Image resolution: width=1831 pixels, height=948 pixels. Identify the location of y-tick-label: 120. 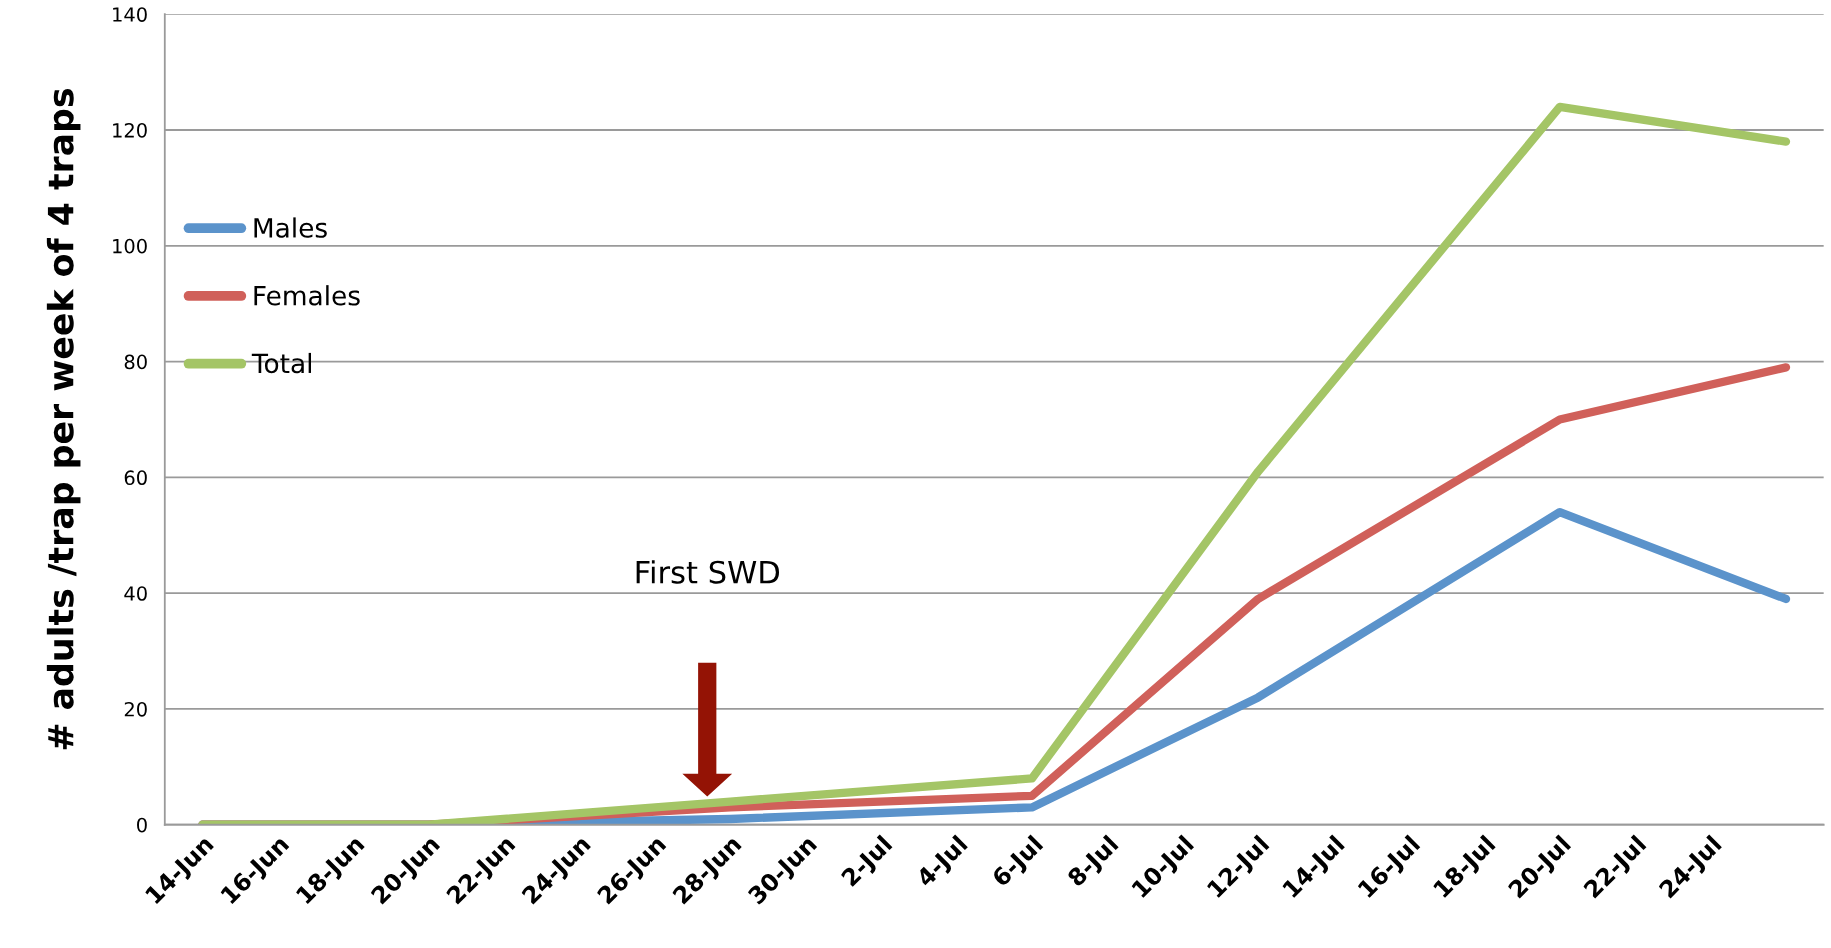
(130, 130).